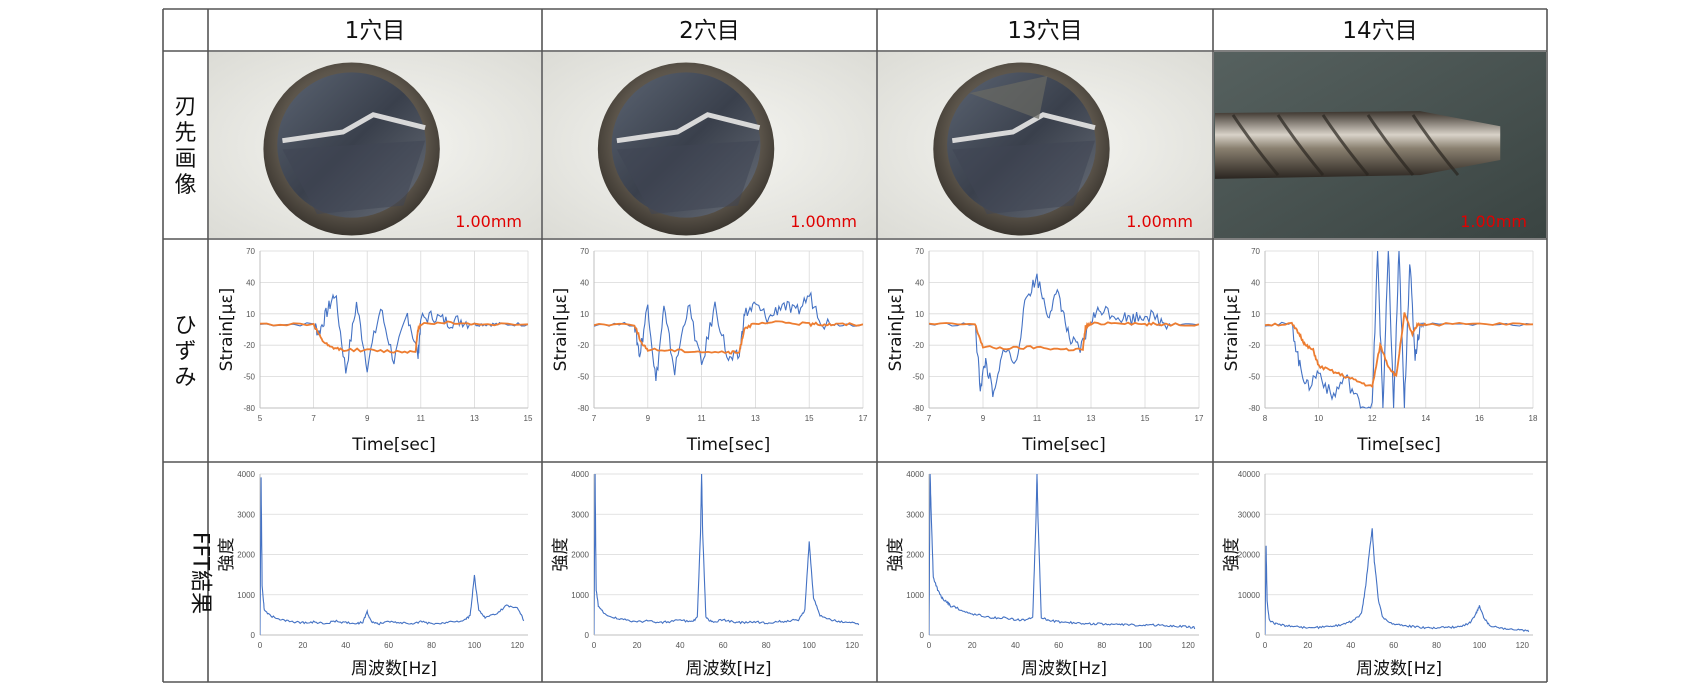  I want to click on column-header: 14穴目, so click(1379, 31).